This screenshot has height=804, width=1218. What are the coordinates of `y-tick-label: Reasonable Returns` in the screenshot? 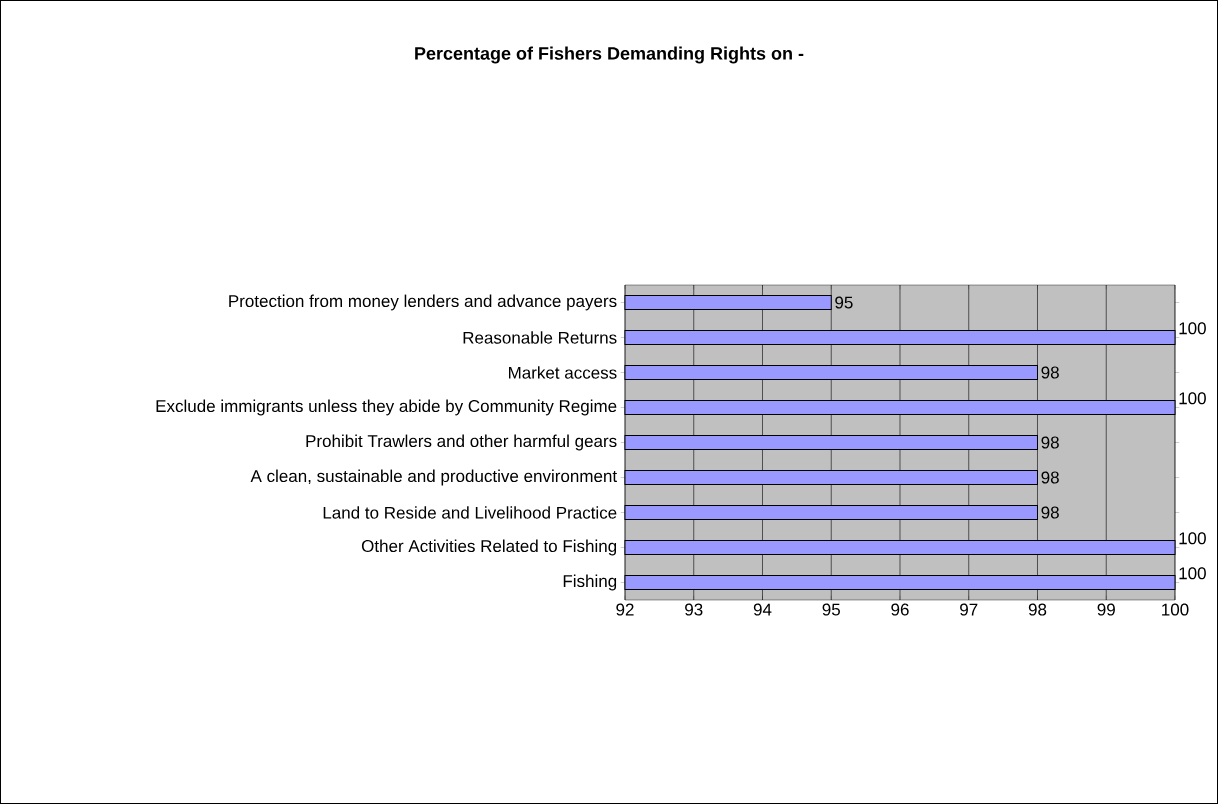 It's located at (540, 337).